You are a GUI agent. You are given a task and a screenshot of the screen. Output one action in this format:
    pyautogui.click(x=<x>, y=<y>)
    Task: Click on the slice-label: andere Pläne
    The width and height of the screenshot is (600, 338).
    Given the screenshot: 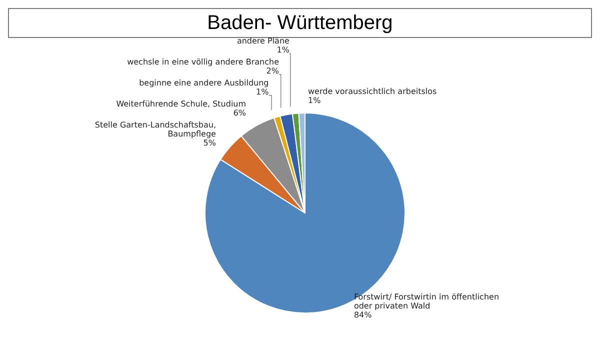 What is the action you would take?
    pyautogui.click(x=263, y=41)
    